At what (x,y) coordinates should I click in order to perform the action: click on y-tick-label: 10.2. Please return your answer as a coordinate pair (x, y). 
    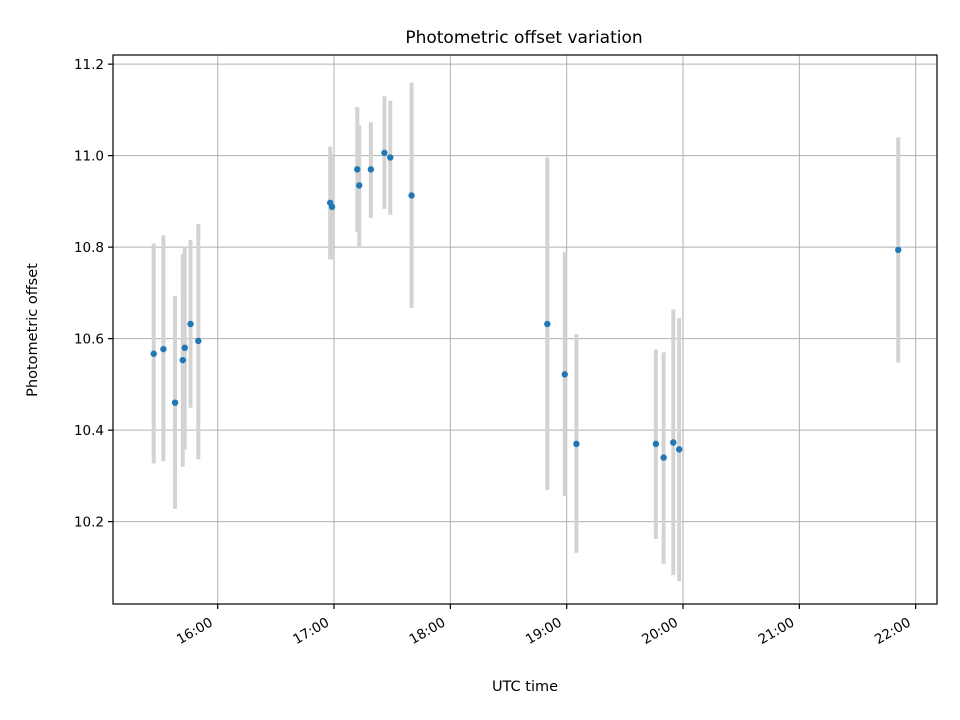
    Looking at the image, I should click on (89, 523).